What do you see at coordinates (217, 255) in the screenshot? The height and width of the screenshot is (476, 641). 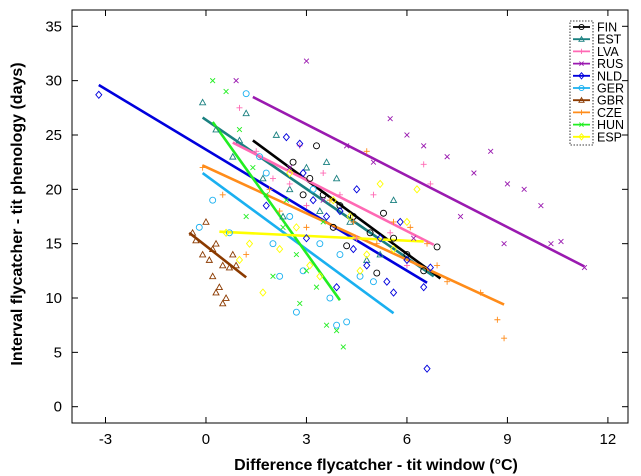 I see `trend-line-gbr` at bounding box center [217, 255].